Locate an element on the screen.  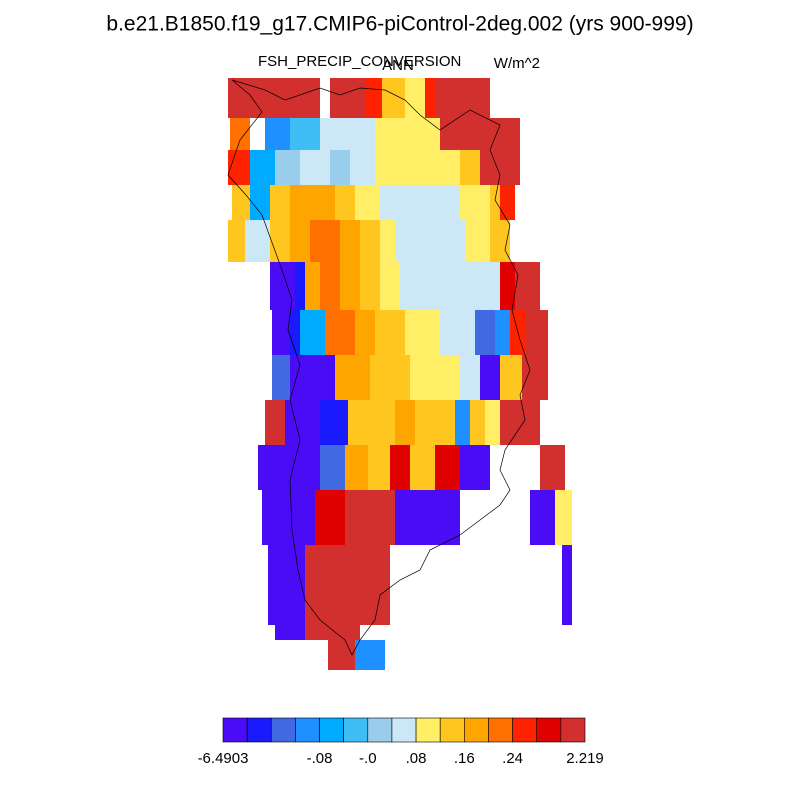
colorbar: -6.4903 -.08 -.0 .08 .16 .24 2.219 is located at coordinates (401, 742).